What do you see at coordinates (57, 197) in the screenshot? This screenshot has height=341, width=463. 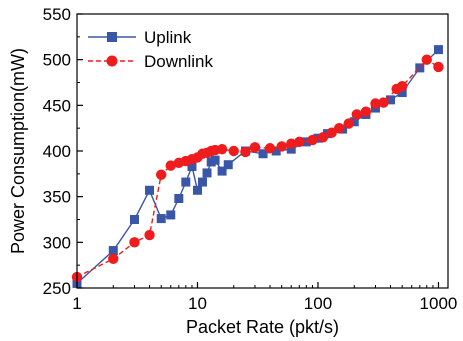 I see `y-tick-label: 350` at bounding box center [57, 197].